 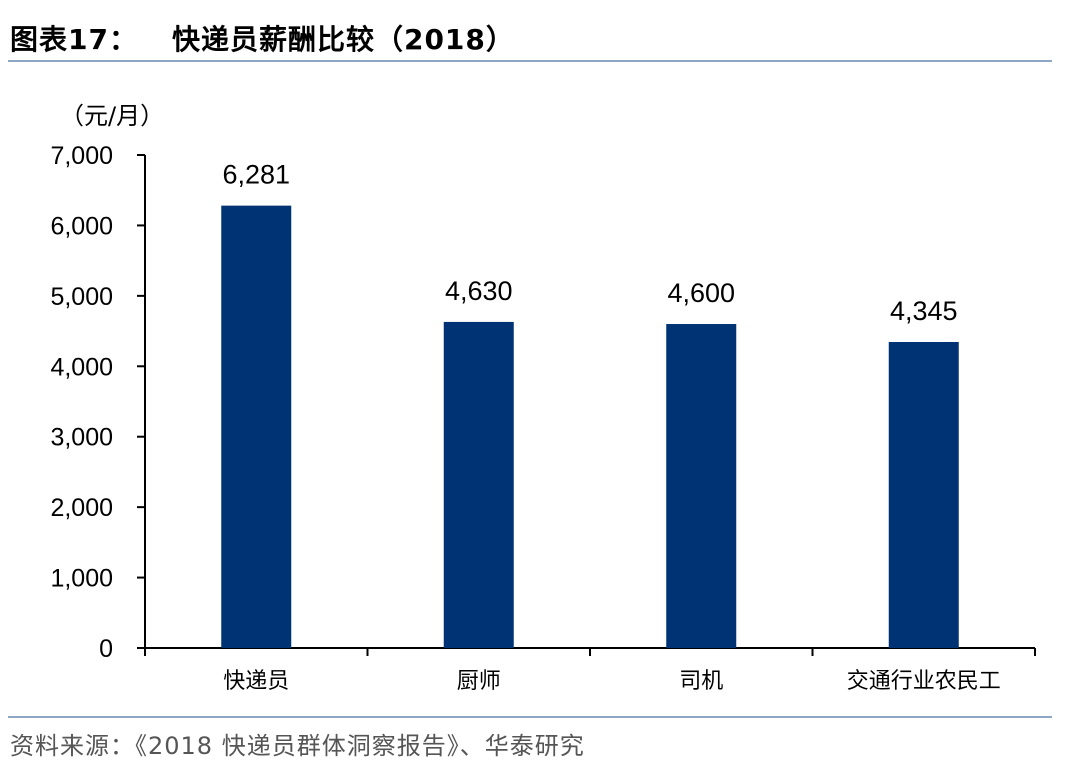 I want to click on bar-value-label: 4,600, so click(x=701, y=293).